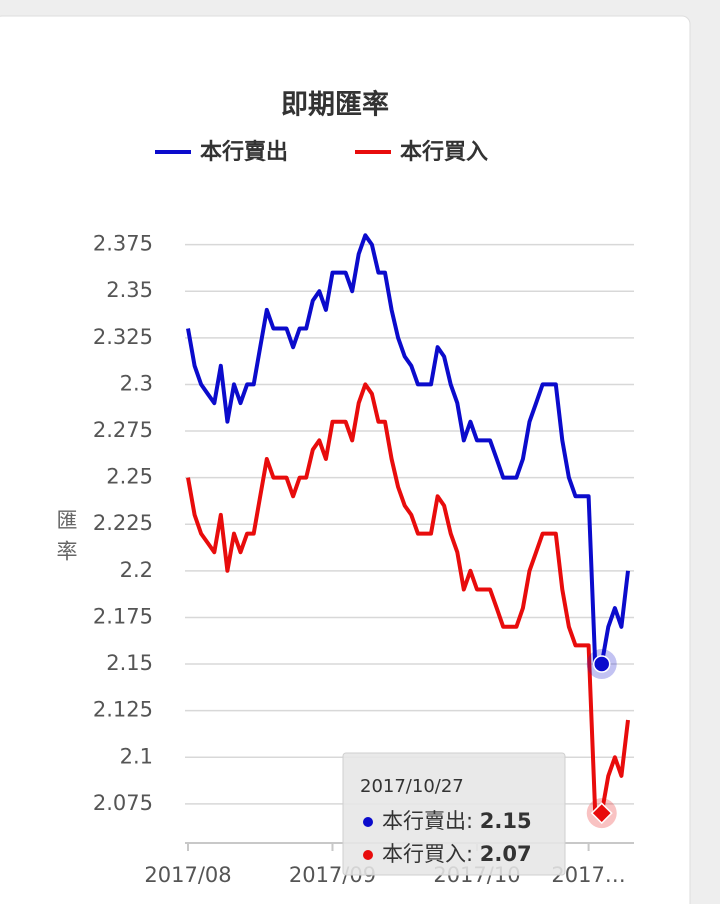 This screenshot has width=720, height=904. Describe the element at coordinates (424, 821) in the screenshot. I see `tooltip-series-name: 本行賣出` at that location.